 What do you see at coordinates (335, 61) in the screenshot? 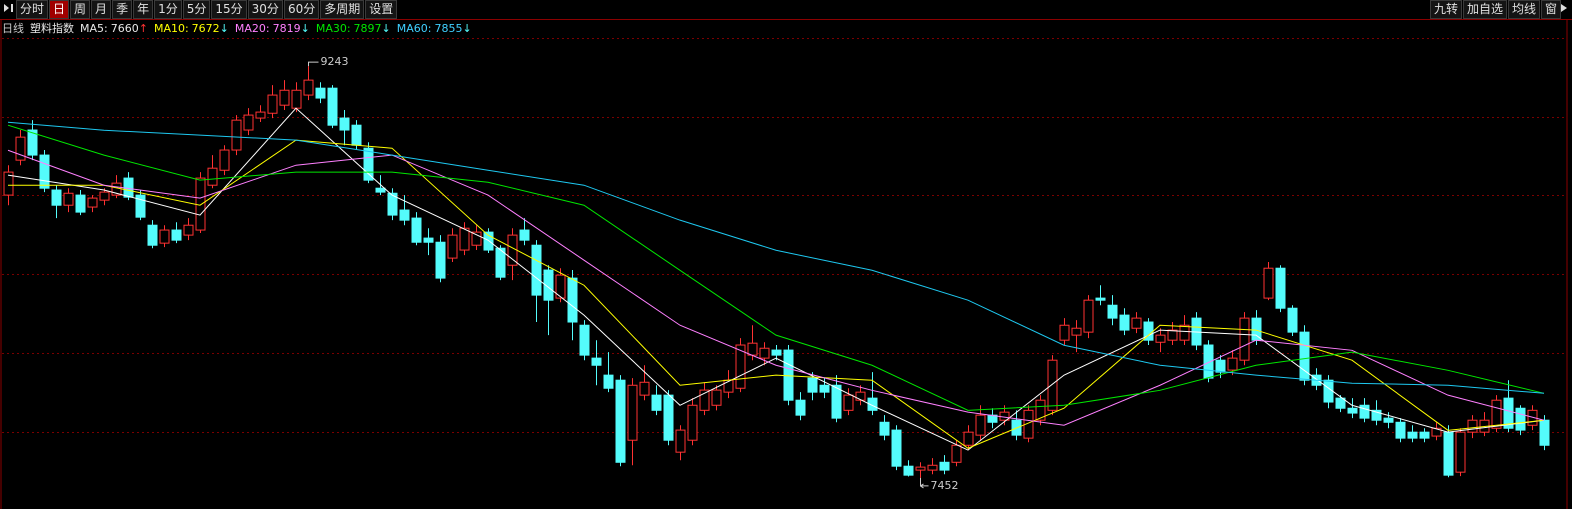
I see `high-label: 9243` at bounding box center [335, 61].